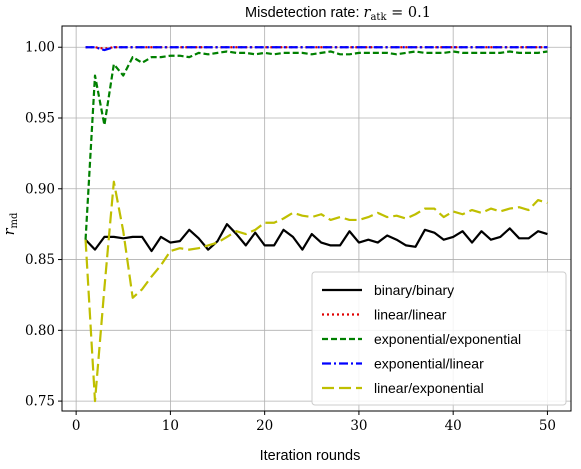 This screenshot has height=469, width=581. I want to click on y-tick-label: 1.00, so click(40, 48).